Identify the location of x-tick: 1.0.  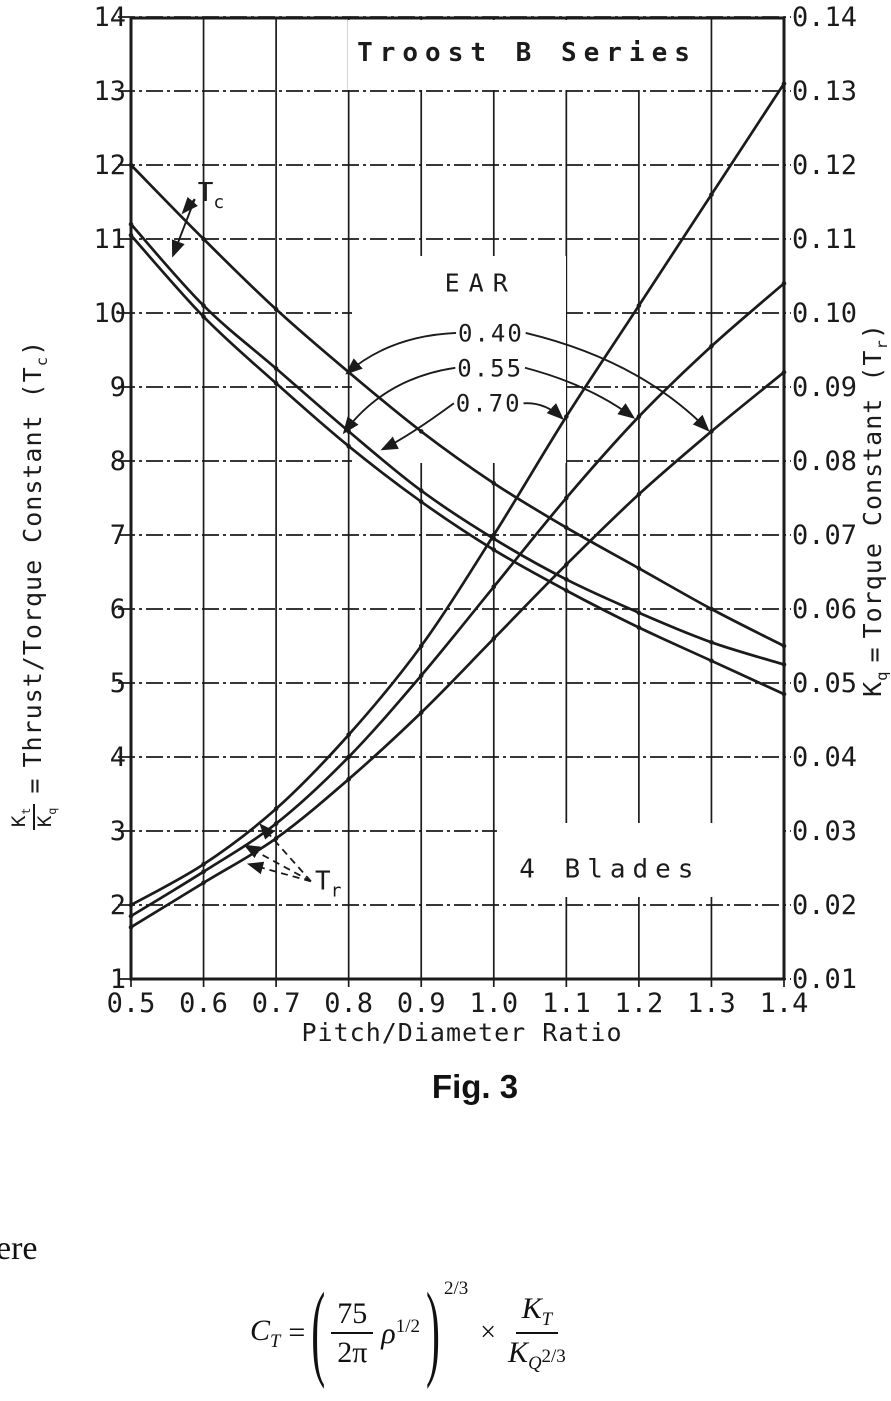
(493, 1003).